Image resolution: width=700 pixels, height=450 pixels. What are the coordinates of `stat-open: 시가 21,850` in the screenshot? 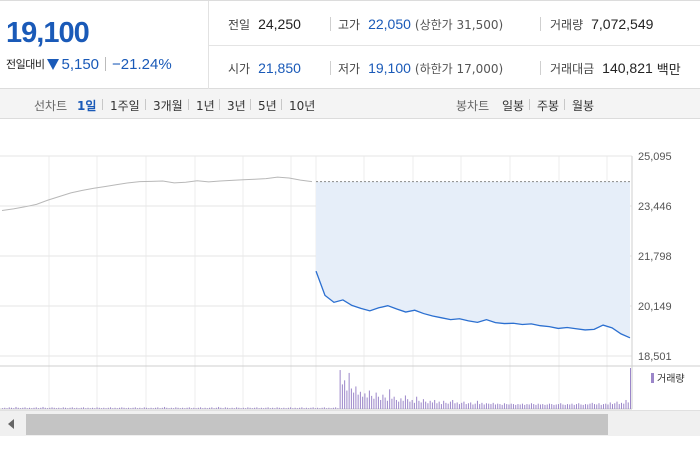 It's located at (264, 68).